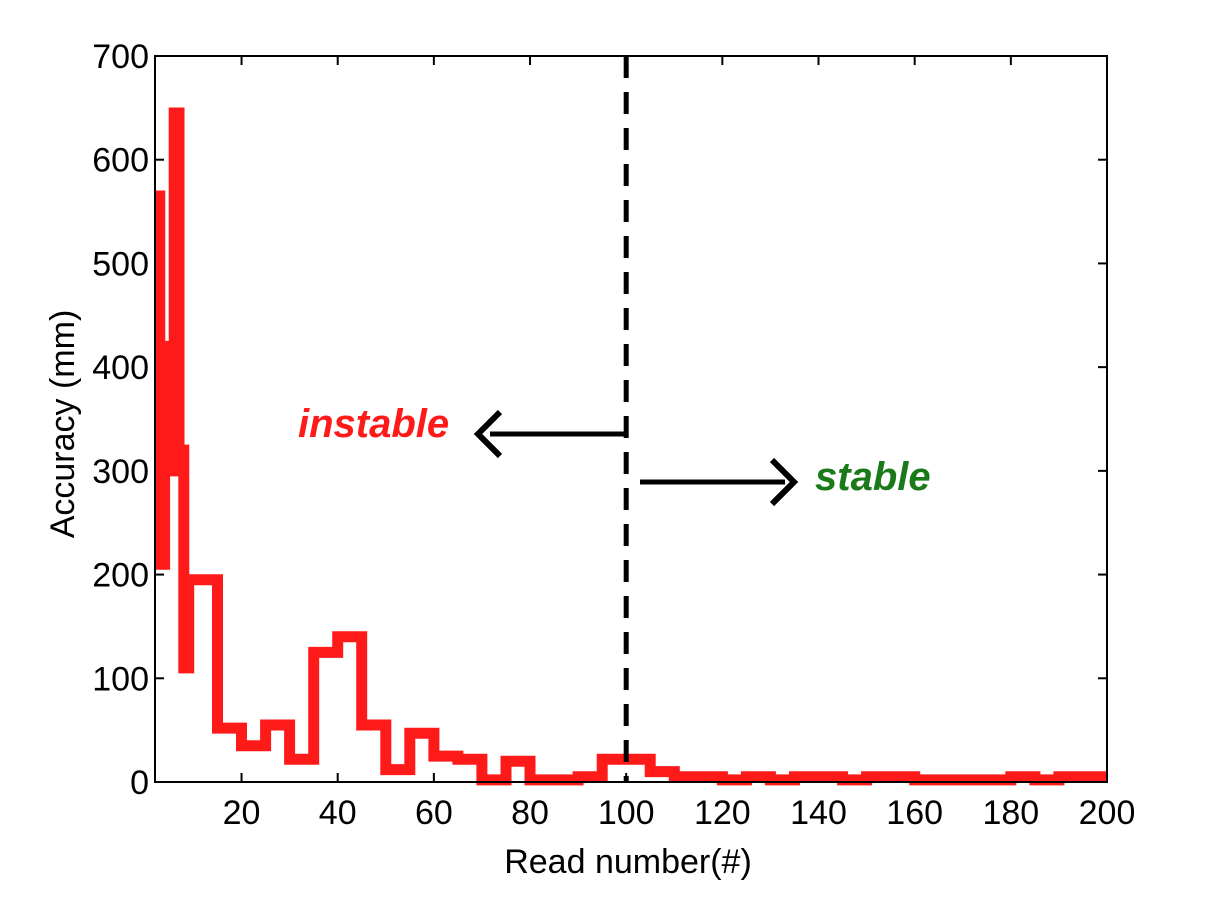 This screenshot has width=1222, height=908. What do you see at coordinates (120, 472) in the screenshot?
I see `y-tick-label: 300` at bounding box center [120, 472].